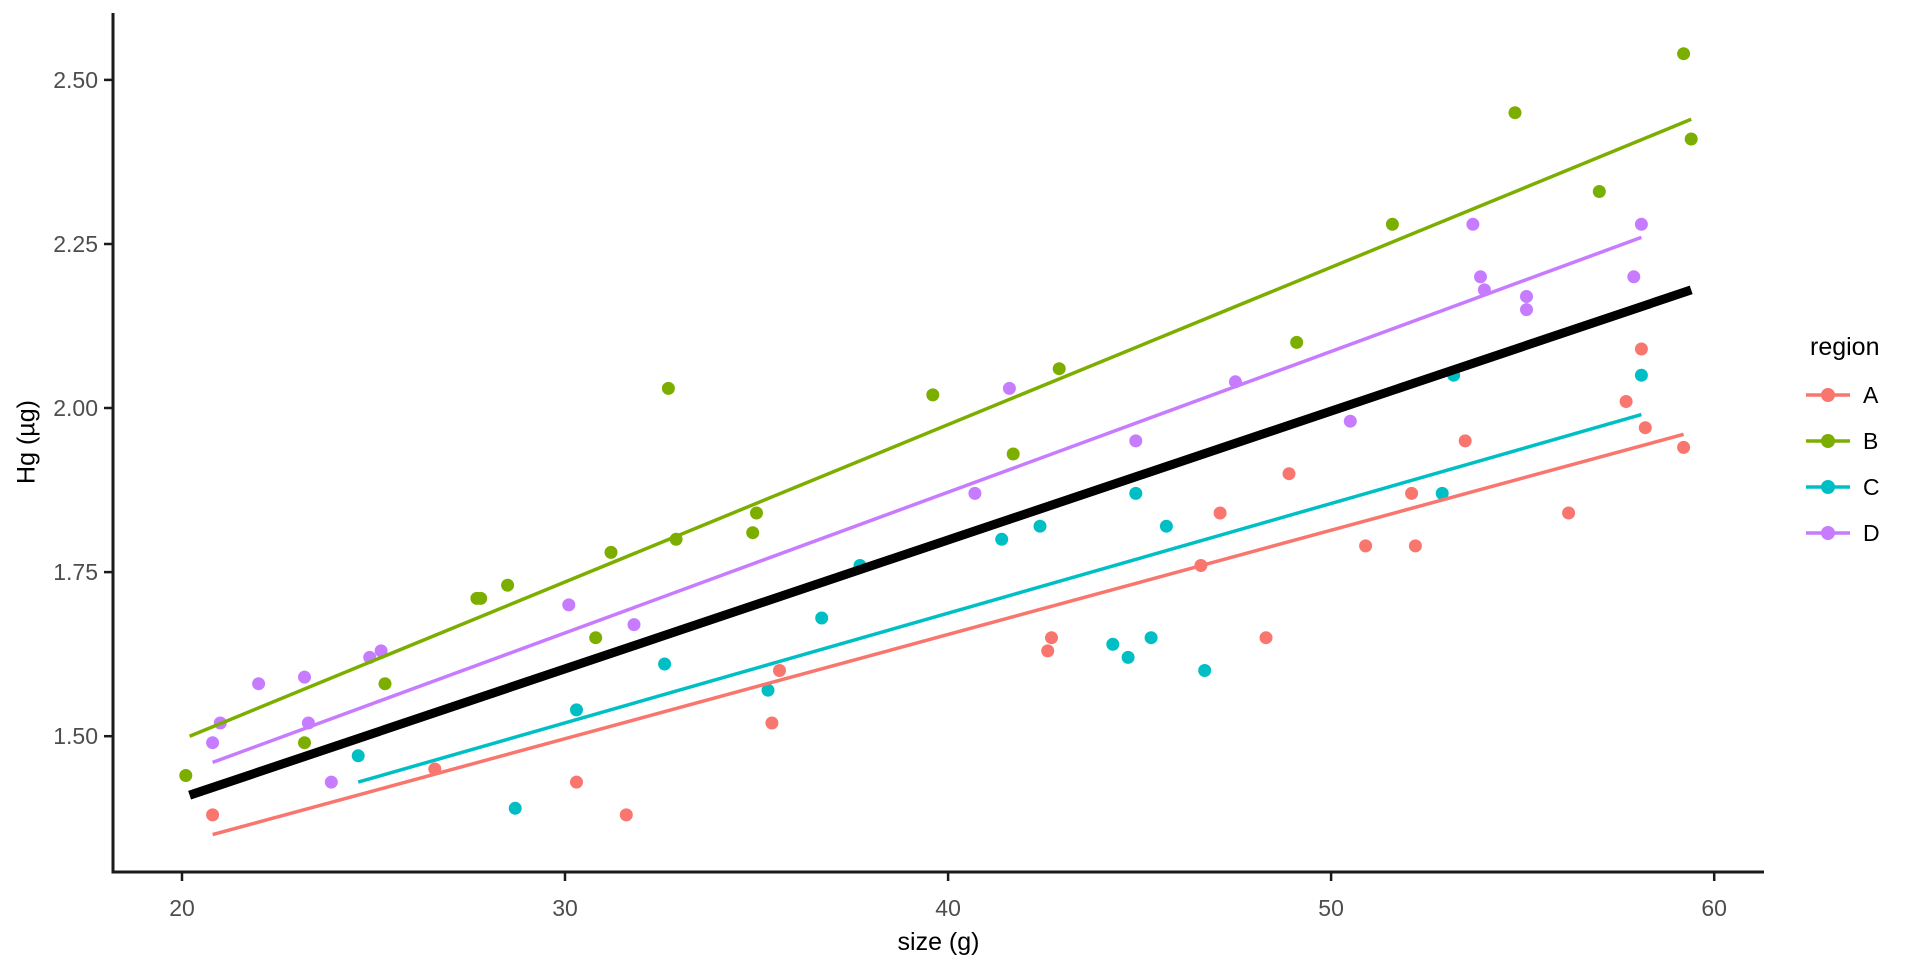 This screenshot has height=960, width=1920. What do you see at coordinates (1871, 440) in the screenshot?
I see `legend-label-b: B` at bounding box center [1871, 440].